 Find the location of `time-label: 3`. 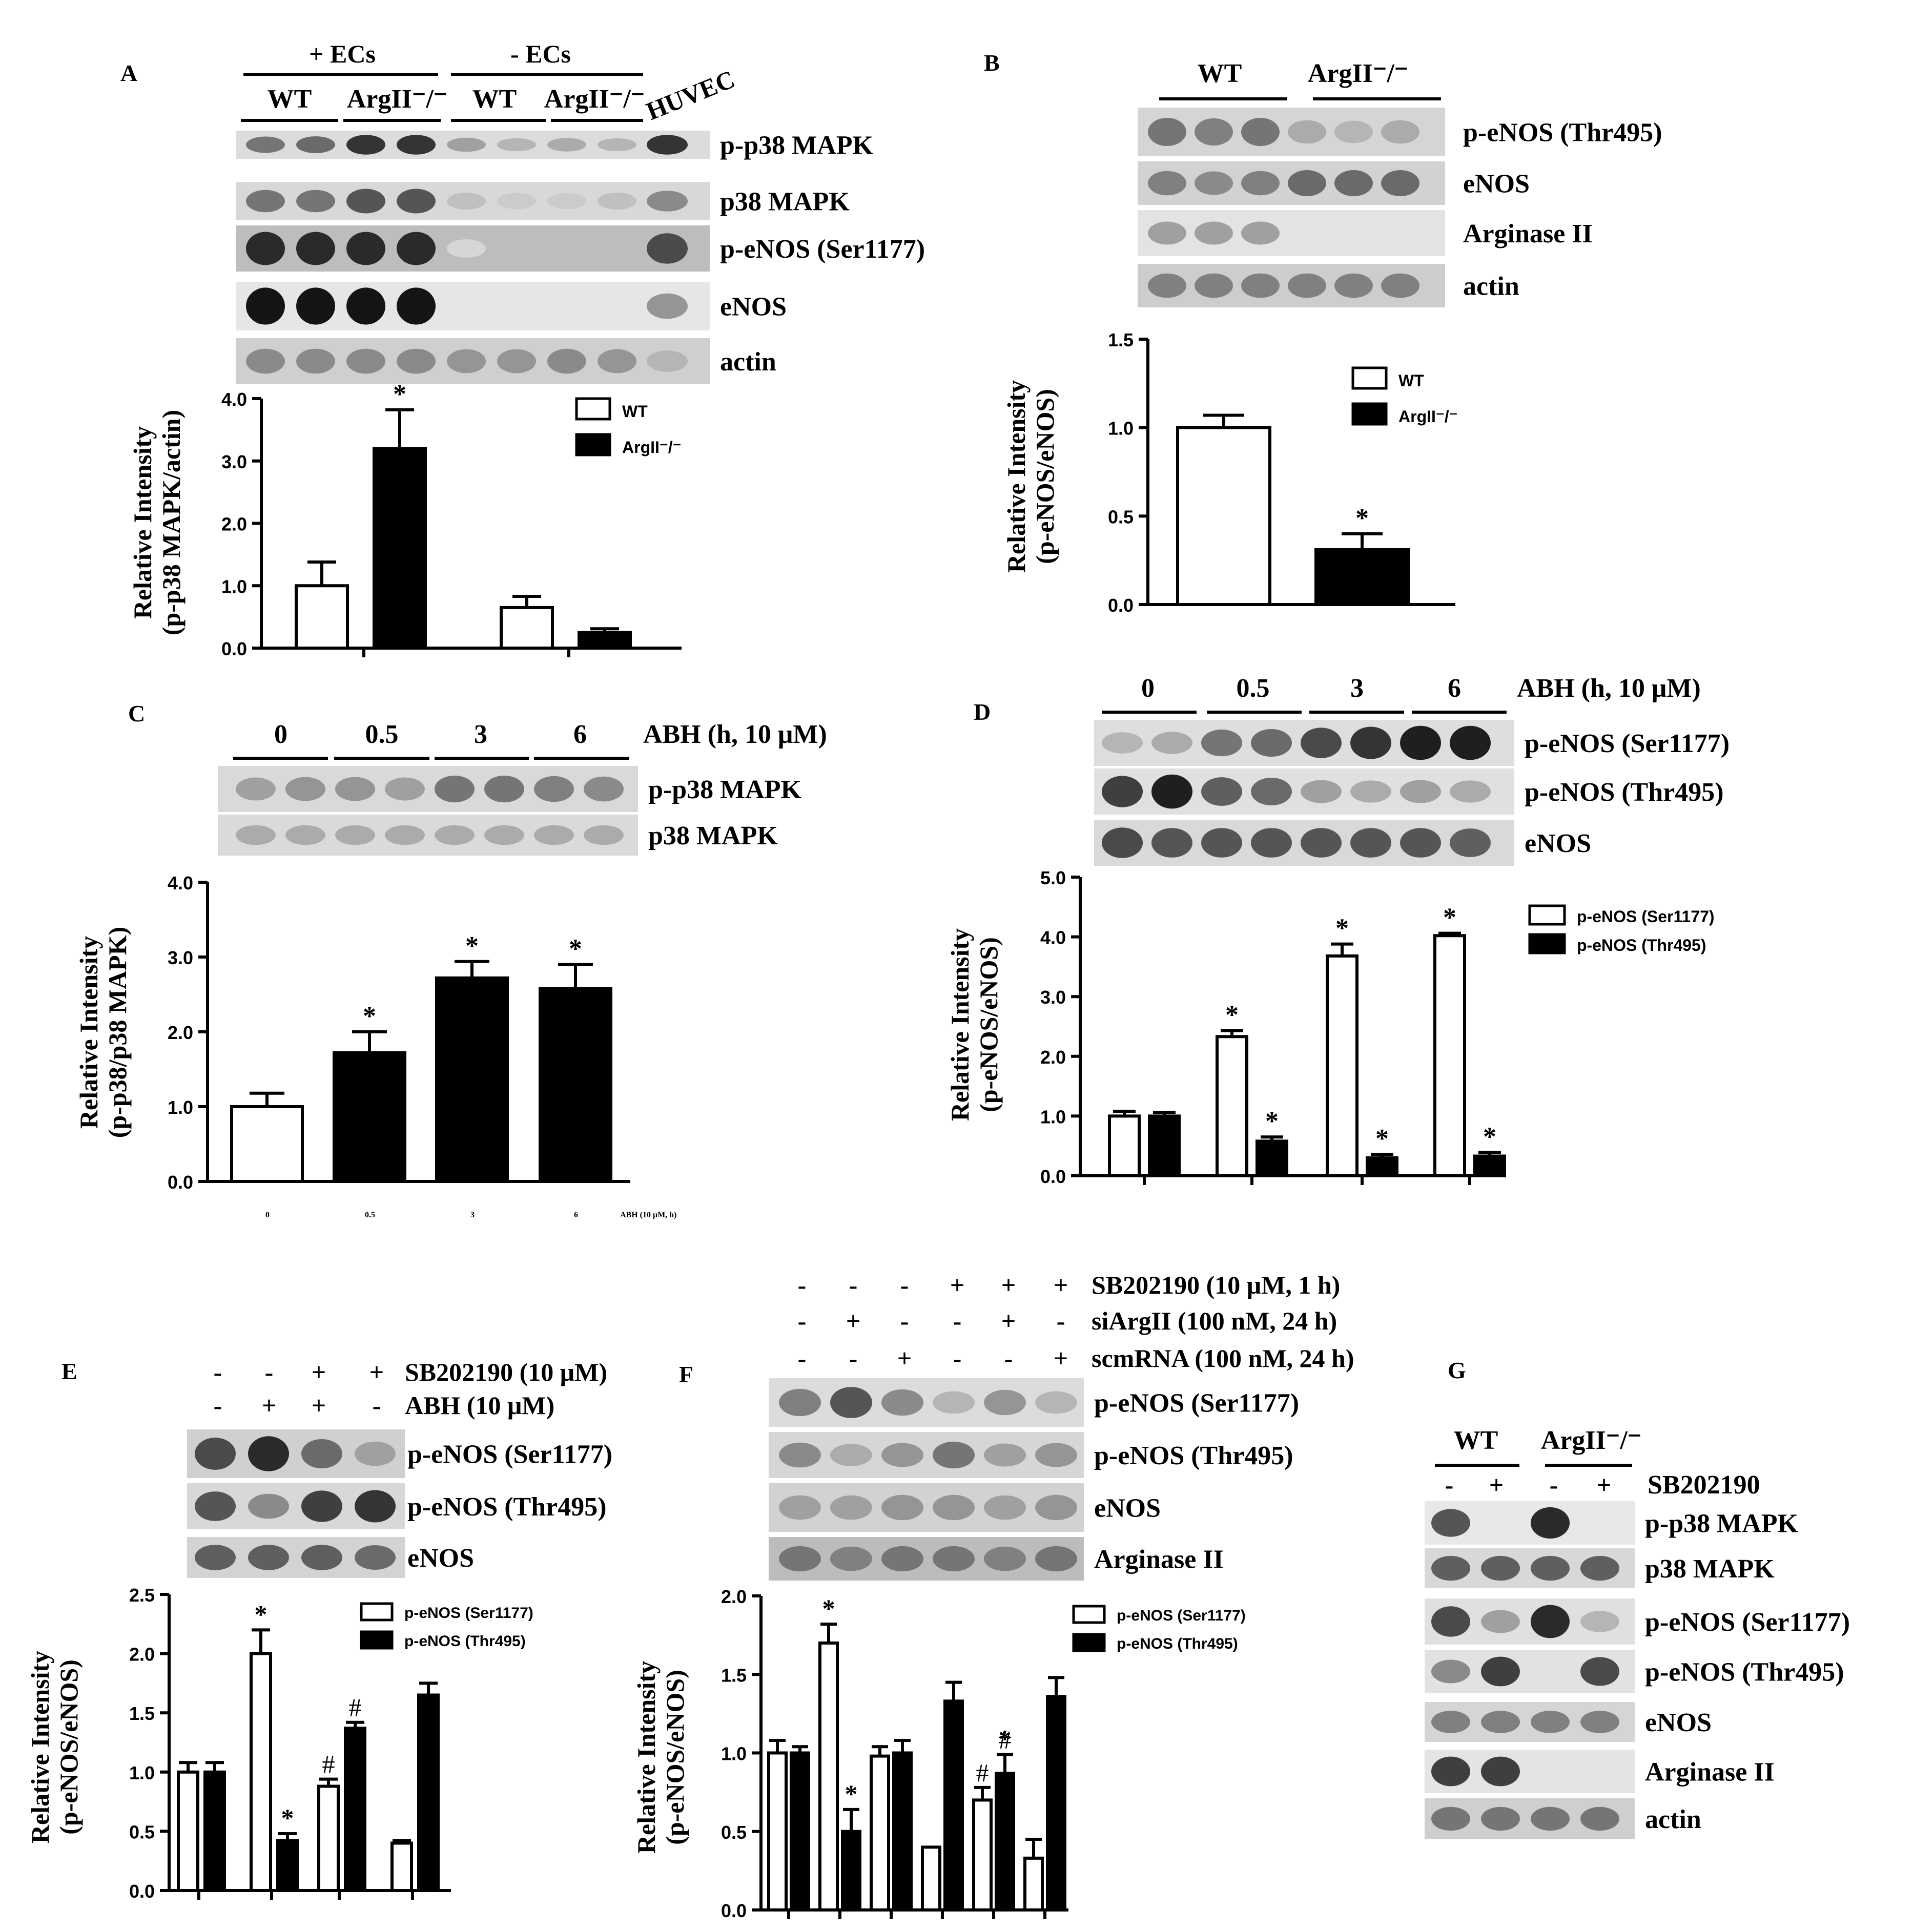

time-label: 3 is located at coordinates (1357, 689).